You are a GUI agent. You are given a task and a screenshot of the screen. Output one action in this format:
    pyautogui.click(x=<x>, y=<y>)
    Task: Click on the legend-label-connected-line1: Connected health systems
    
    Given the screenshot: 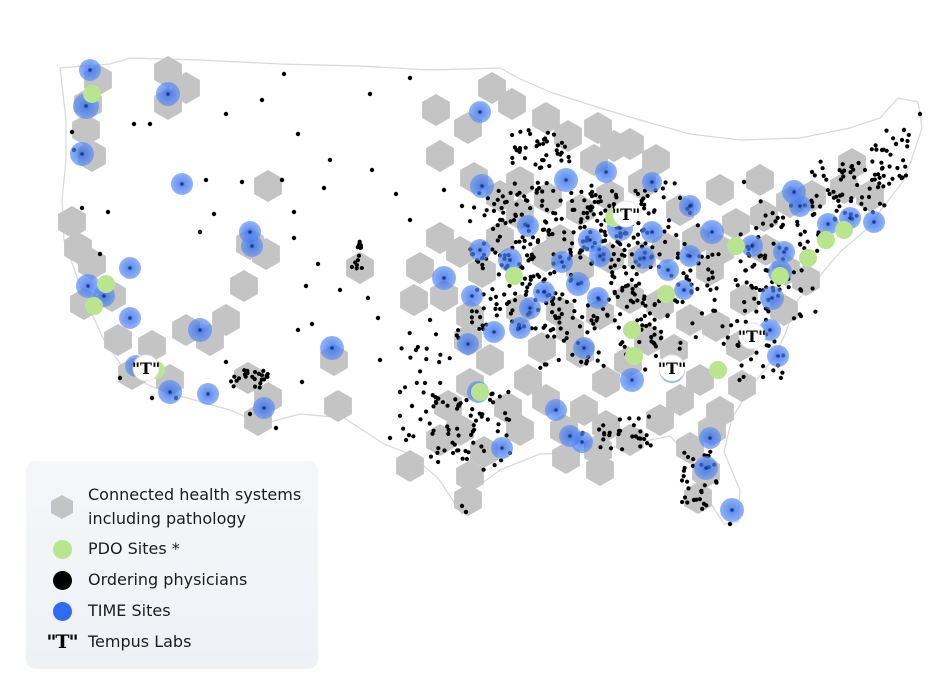 What is the action you would take?
    pyautogui.click(x=195, y=494)
    